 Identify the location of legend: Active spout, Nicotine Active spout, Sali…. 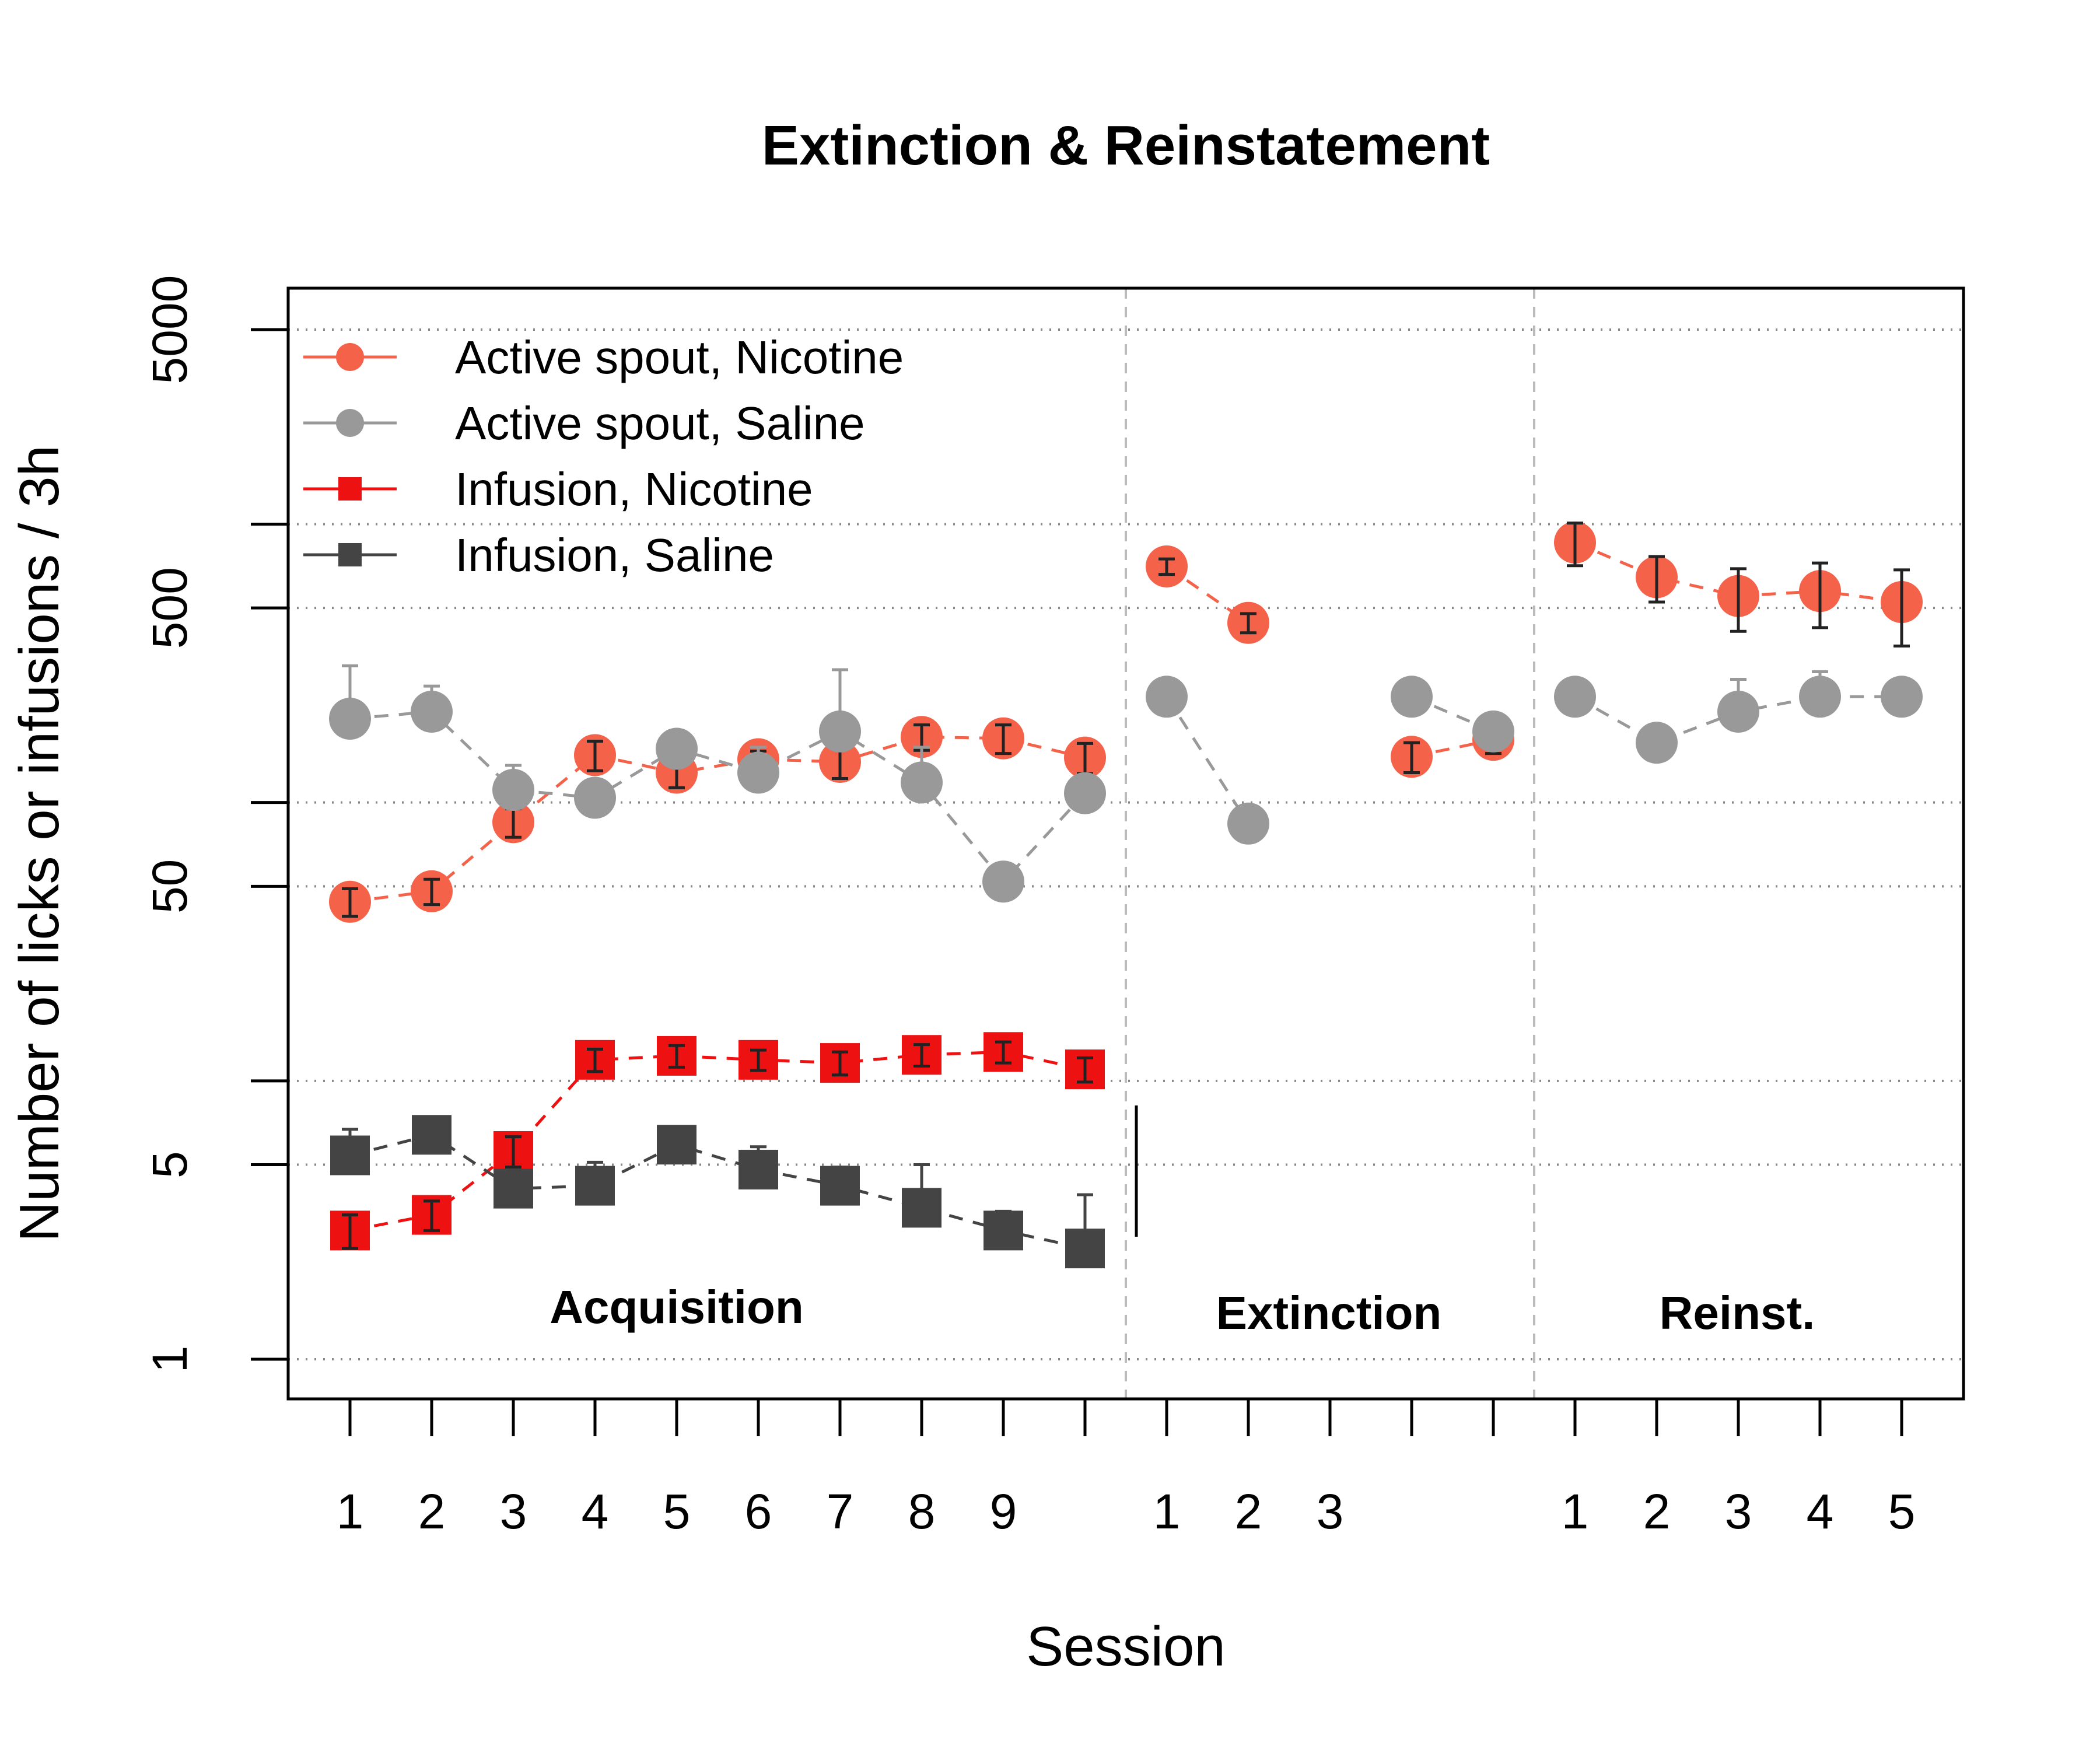
(603, 456).